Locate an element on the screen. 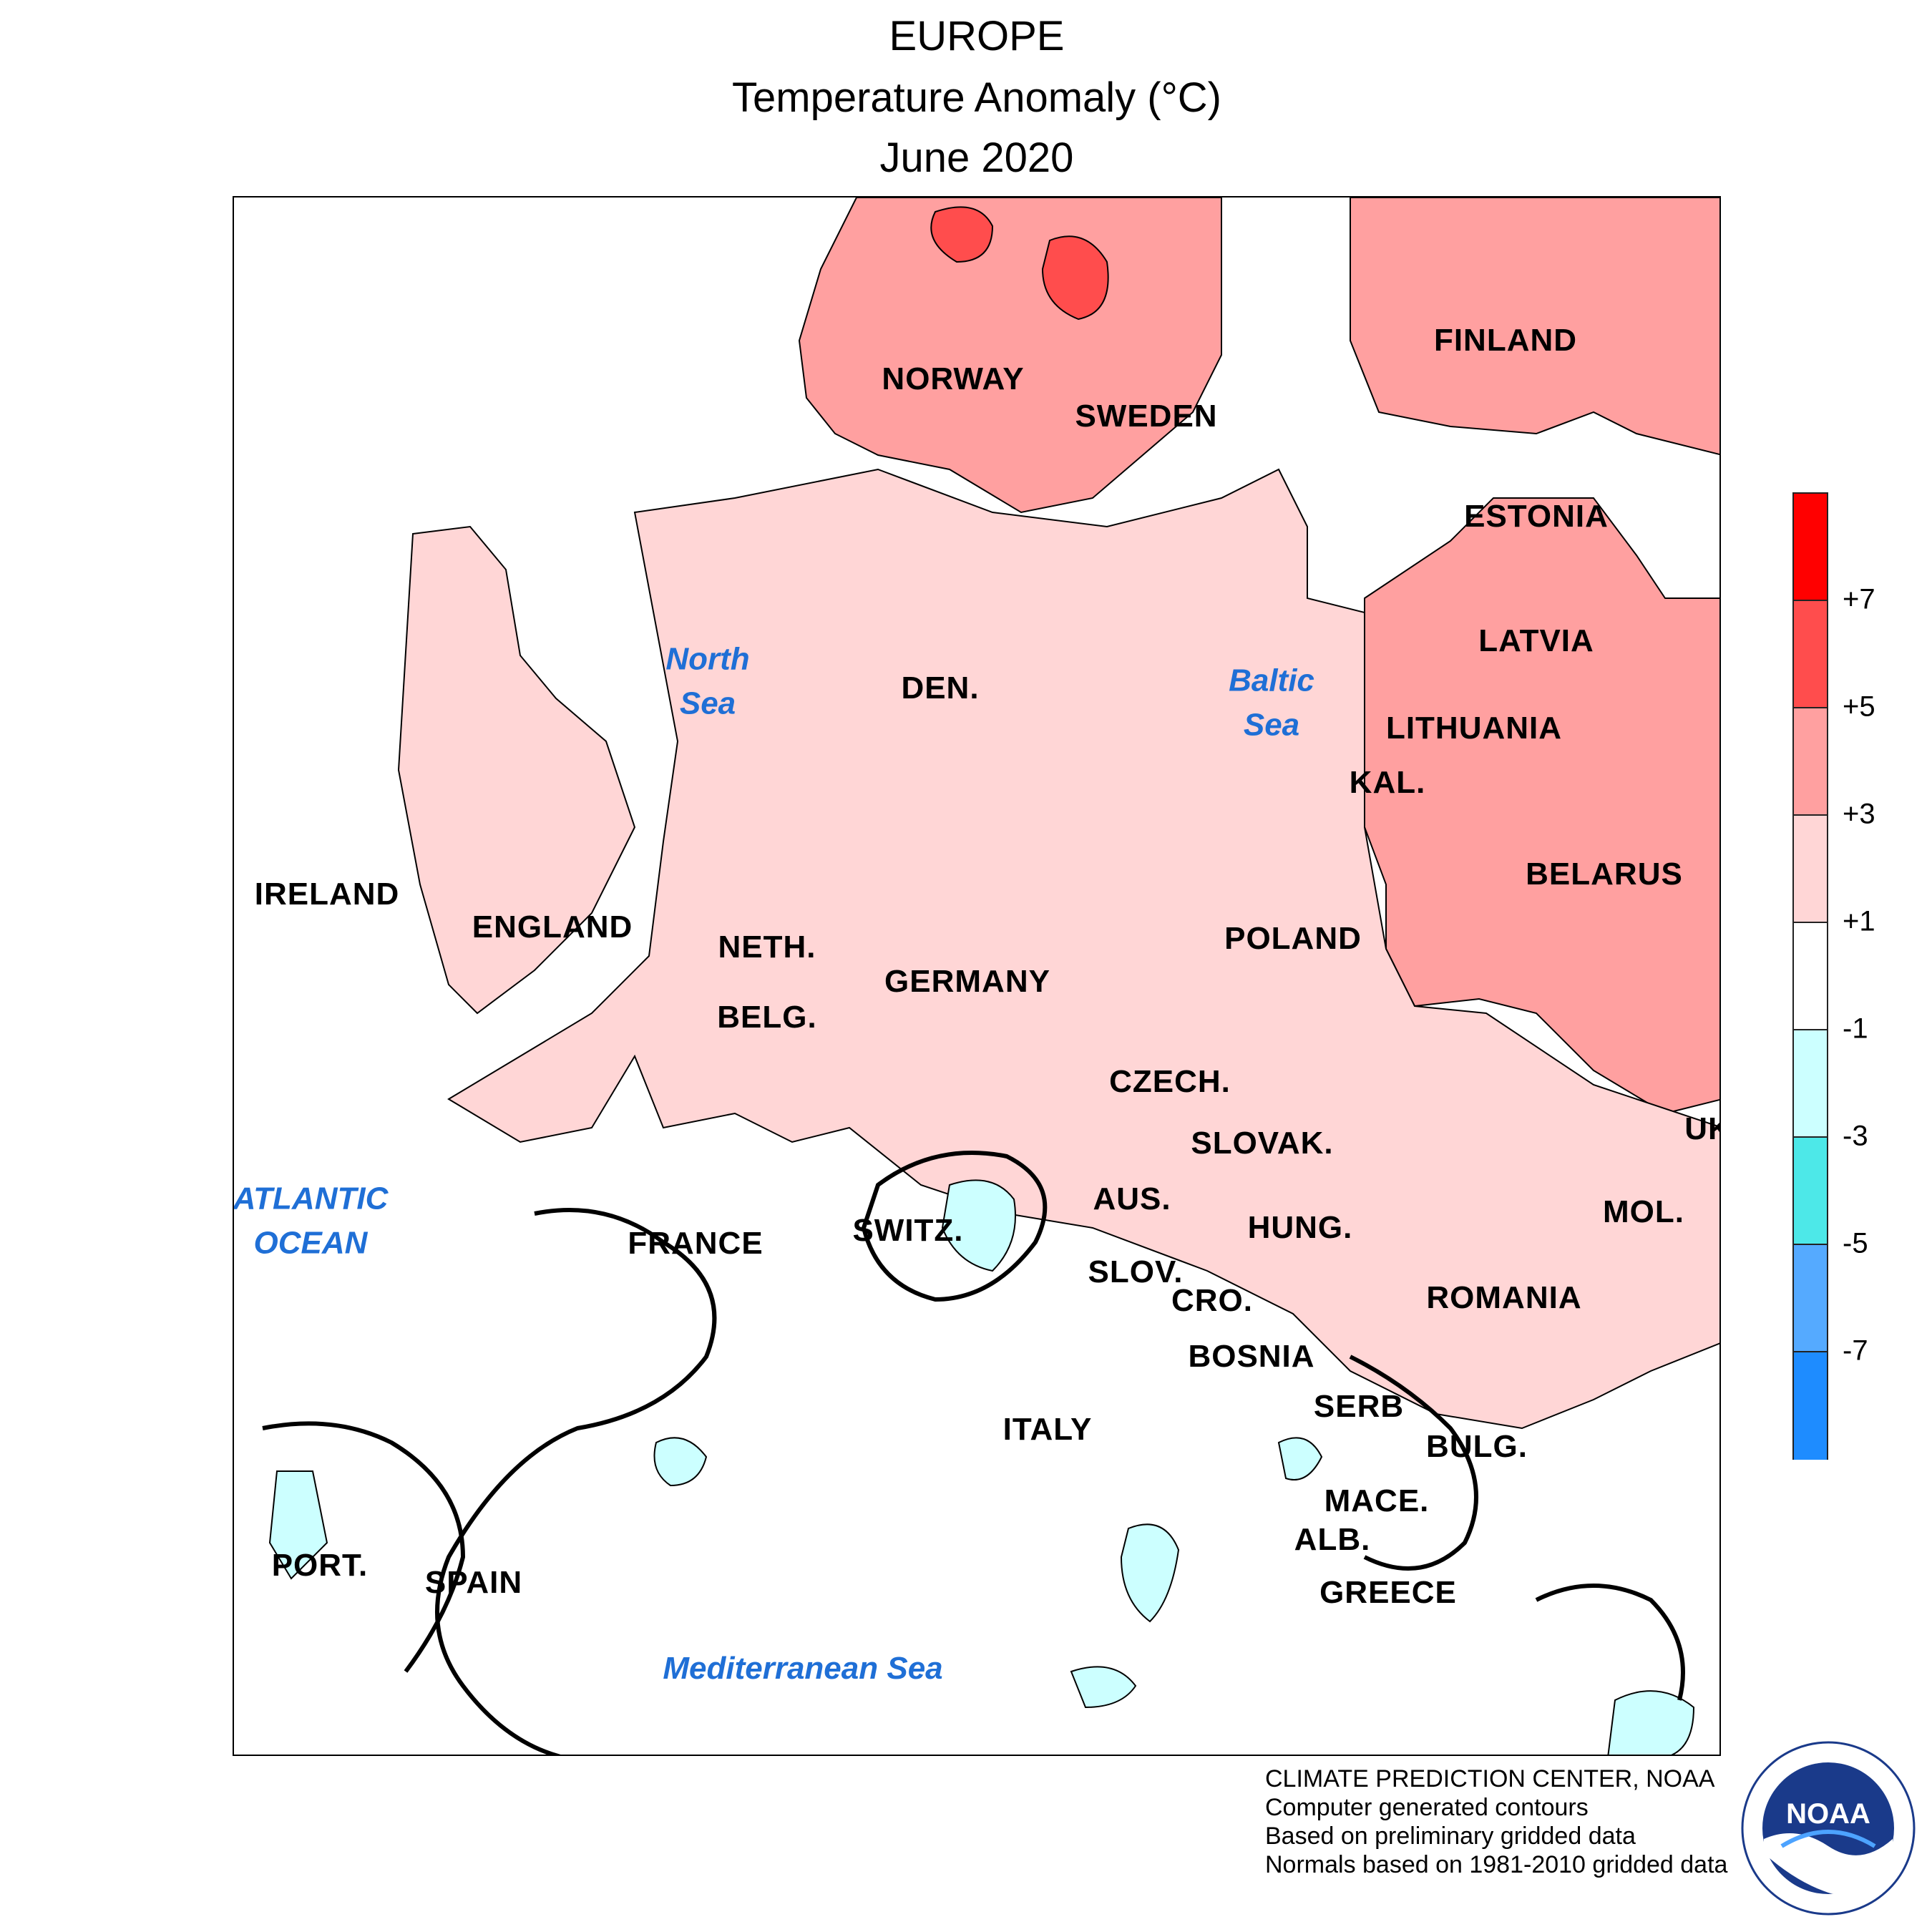 Image resolution: width=1932 pixels, height=1932 pixels. noaa-logo-text: NOAA is located at coordinates (1828, 1814).